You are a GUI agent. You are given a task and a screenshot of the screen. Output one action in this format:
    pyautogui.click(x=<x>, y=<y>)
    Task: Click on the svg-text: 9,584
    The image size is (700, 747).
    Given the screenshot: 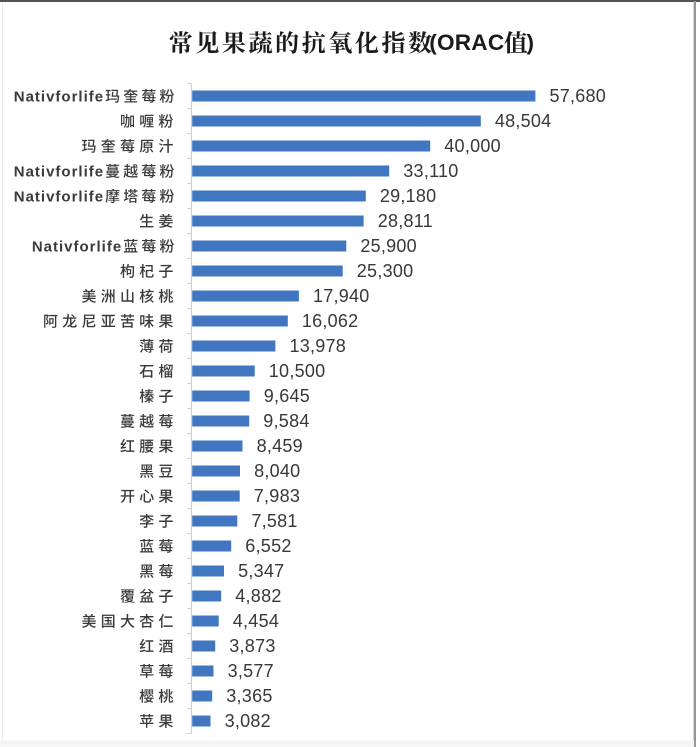 What is the action you would take?
    pyautogui.click(x=286, y=421)
    